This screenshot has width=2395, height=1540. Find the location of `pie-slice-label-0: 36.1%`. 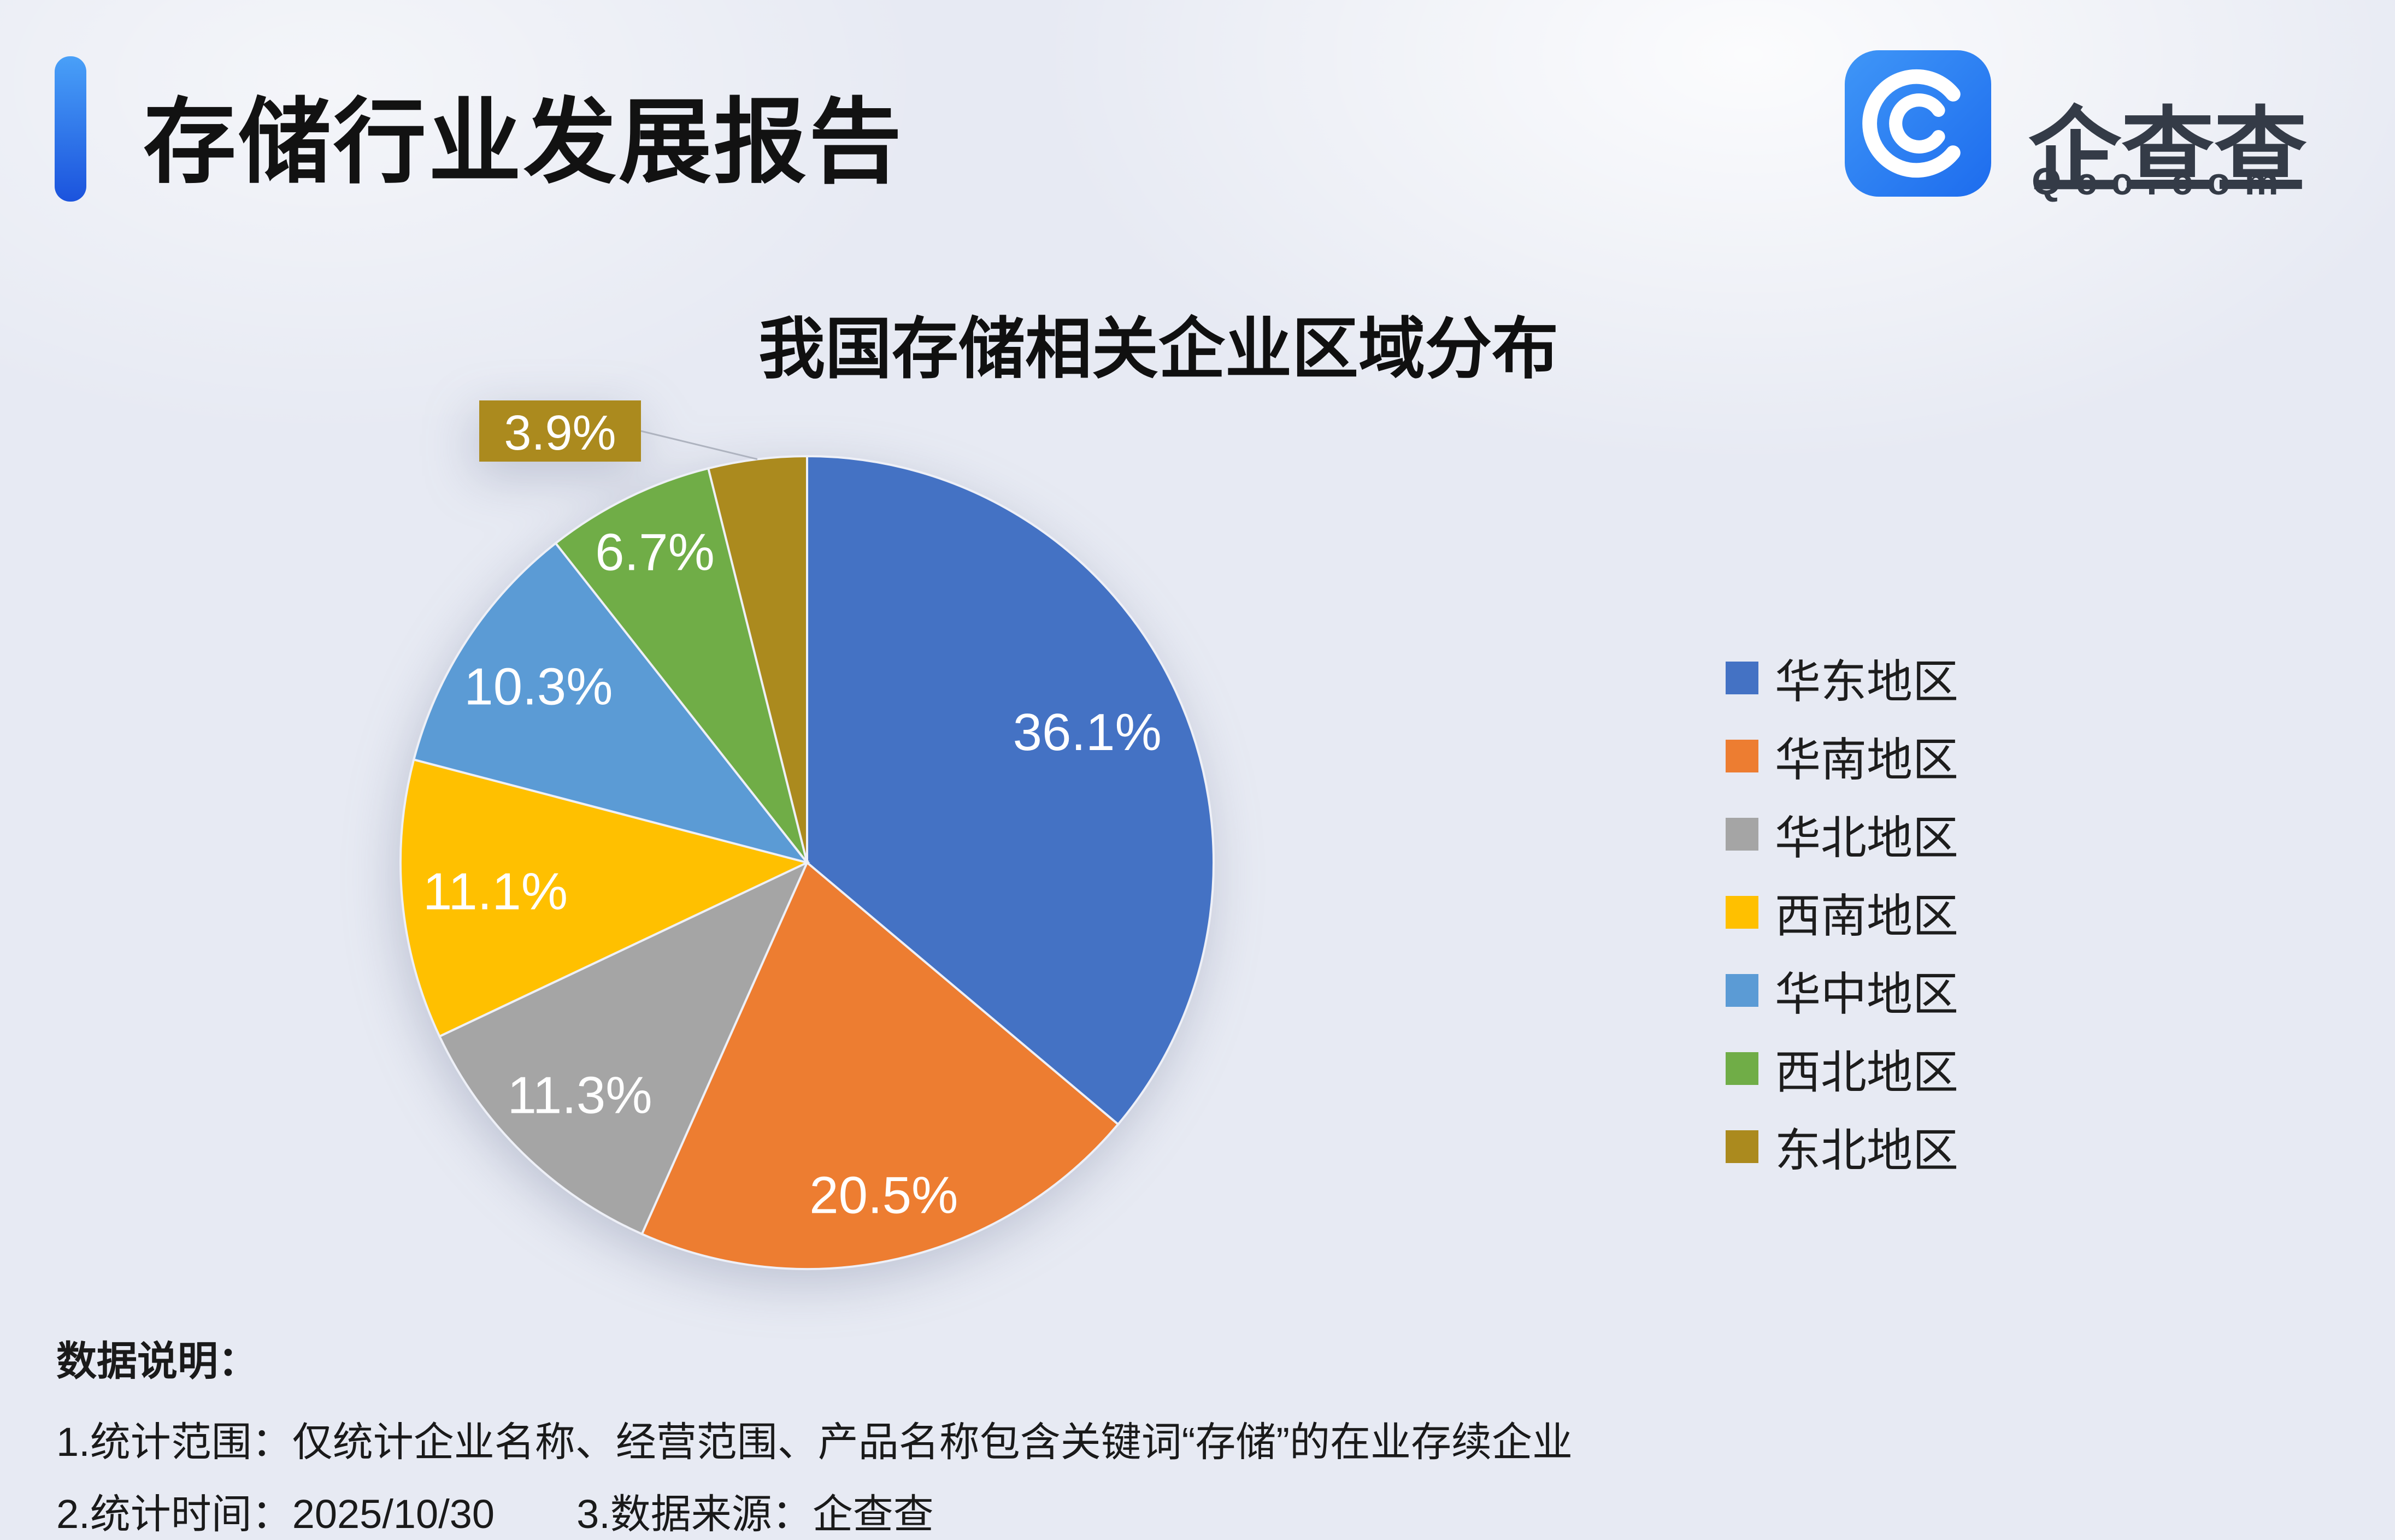

pie-slice-label-0: 36.1% is located at coordinates (1087, 732).